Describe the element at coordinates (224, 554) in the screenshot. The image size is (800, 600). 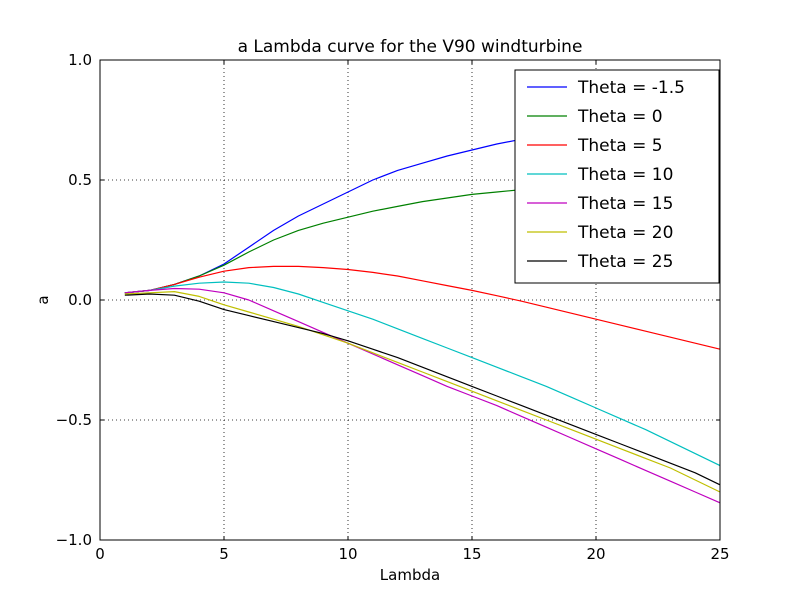
I see `x-tick-label: 5` at that location.